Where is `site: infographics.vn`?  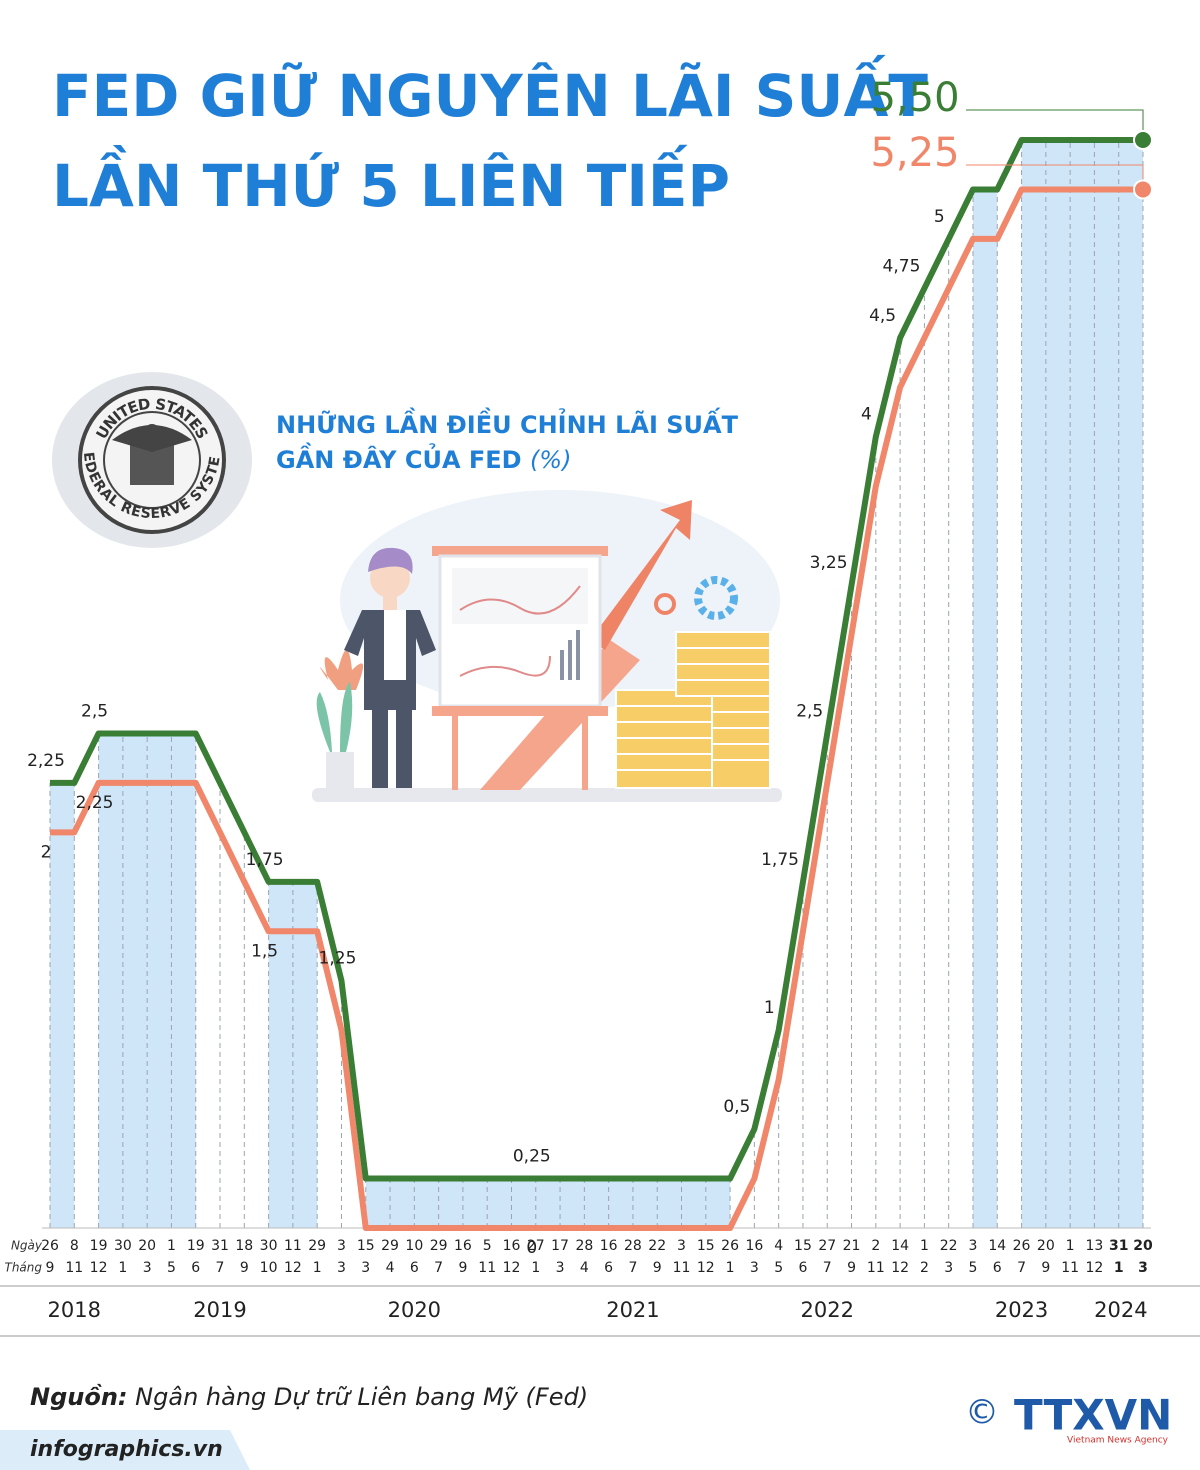 site: infographics.vn is located at coordinates (126, 1449).